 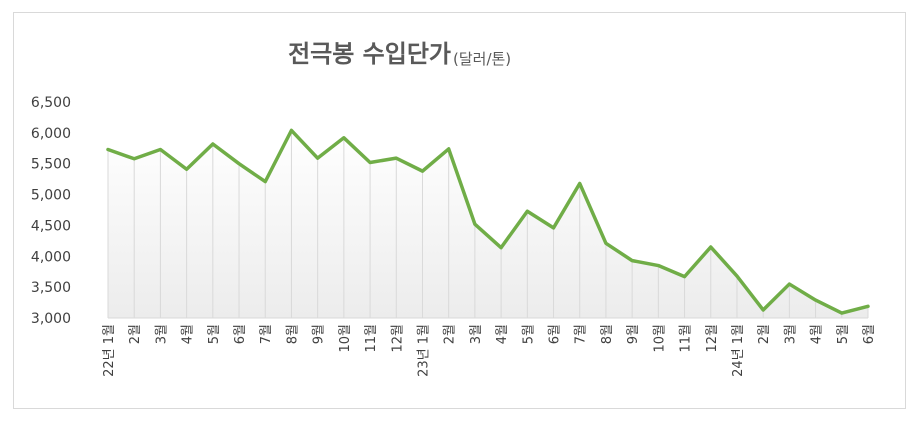 What do you see at coordinates (109, 350) in the screenshot?
I see `x-tick-label: 22년 1월` at bounding box center [109, 350].